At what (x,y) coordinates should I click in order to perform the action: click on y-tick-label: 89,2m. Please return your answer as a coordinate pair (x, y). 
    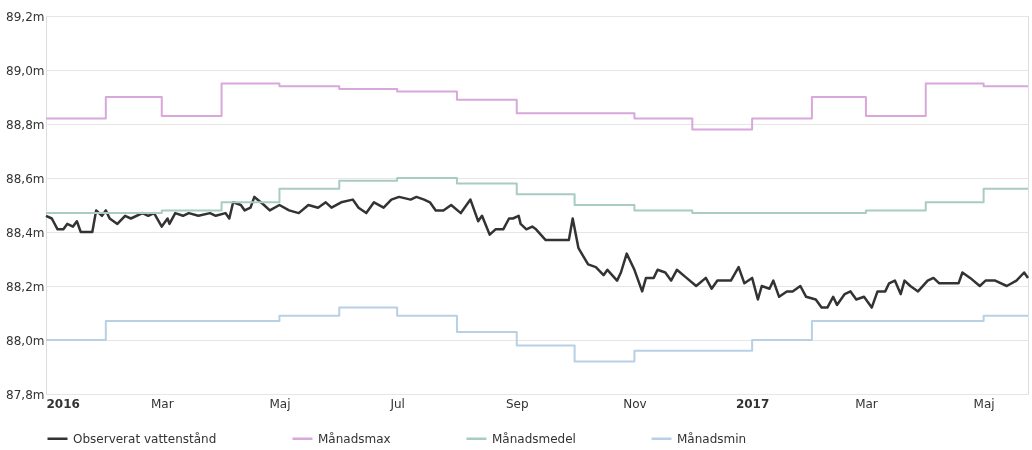
    Looking at the image, I should click on (25, 16).